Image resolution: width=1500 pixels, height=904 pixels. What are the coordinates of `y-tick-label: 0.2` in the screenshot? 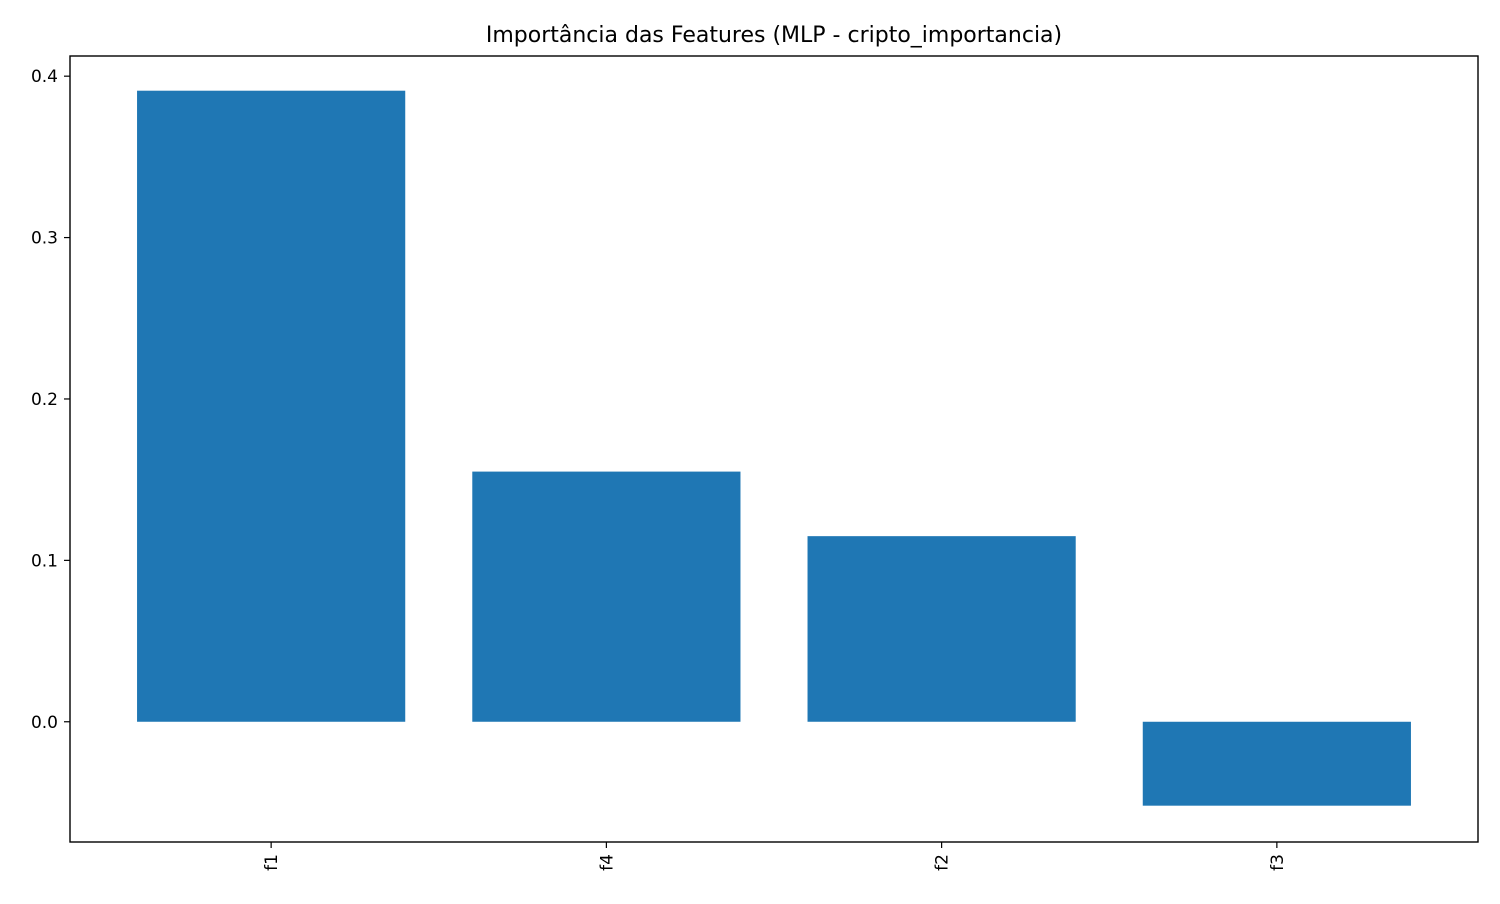 It's located at (44, 400).